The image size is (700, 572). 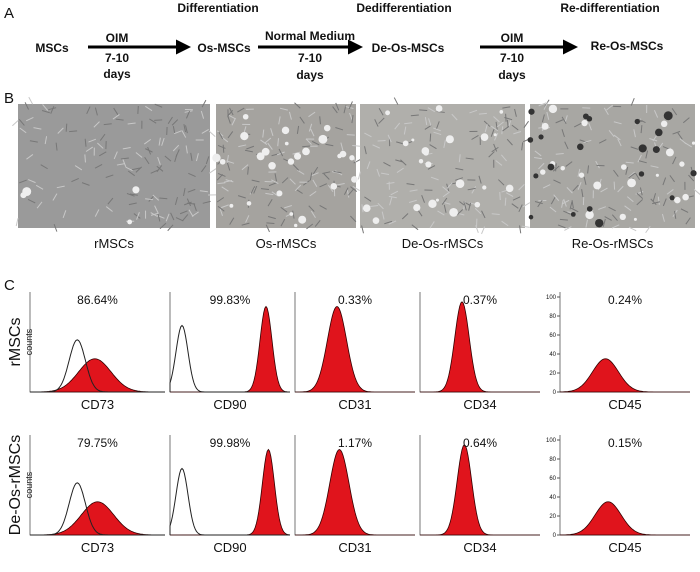 I want to click on row-label: rMSCs, so click(x=15, y=342).